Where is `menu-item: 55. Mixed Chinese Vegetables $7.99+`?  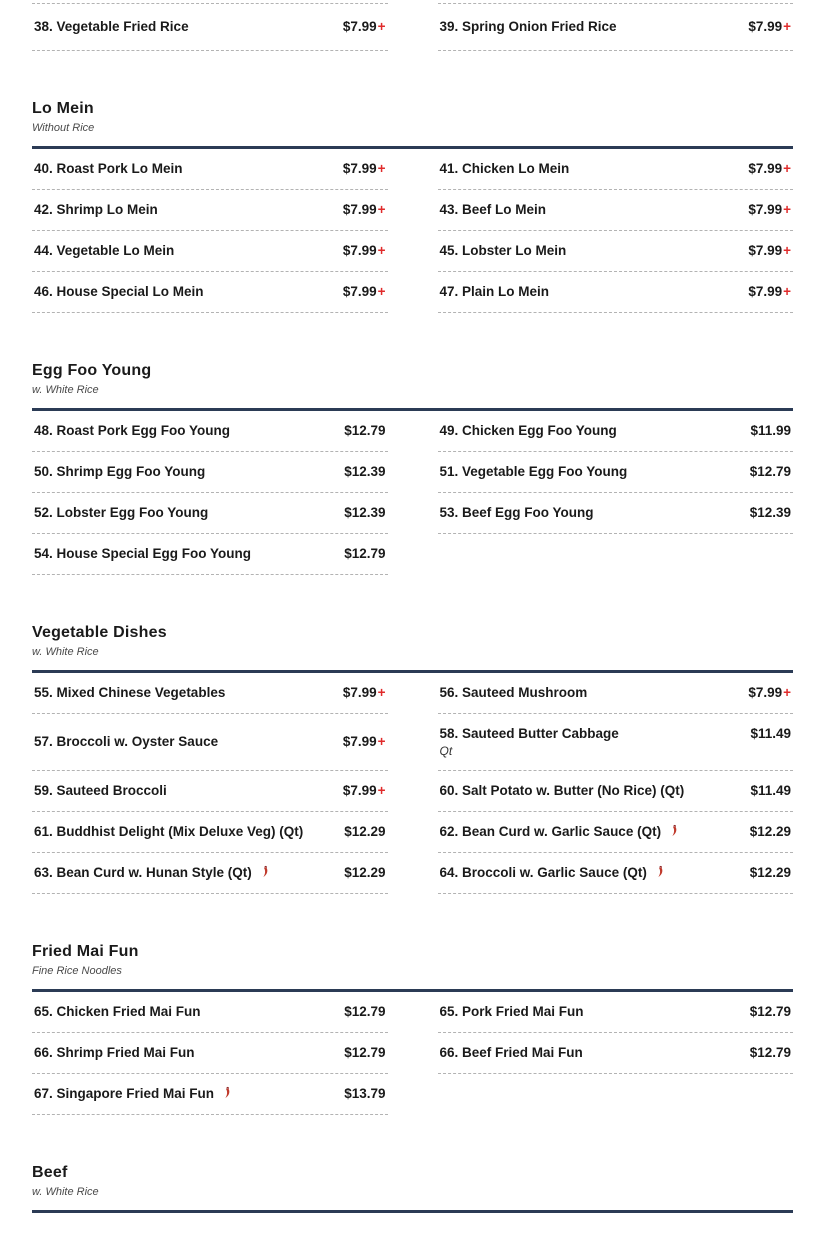
menu-item: 55. Mixed Chinese Vegetables $7.99+ is located at coordinates (210, 693).